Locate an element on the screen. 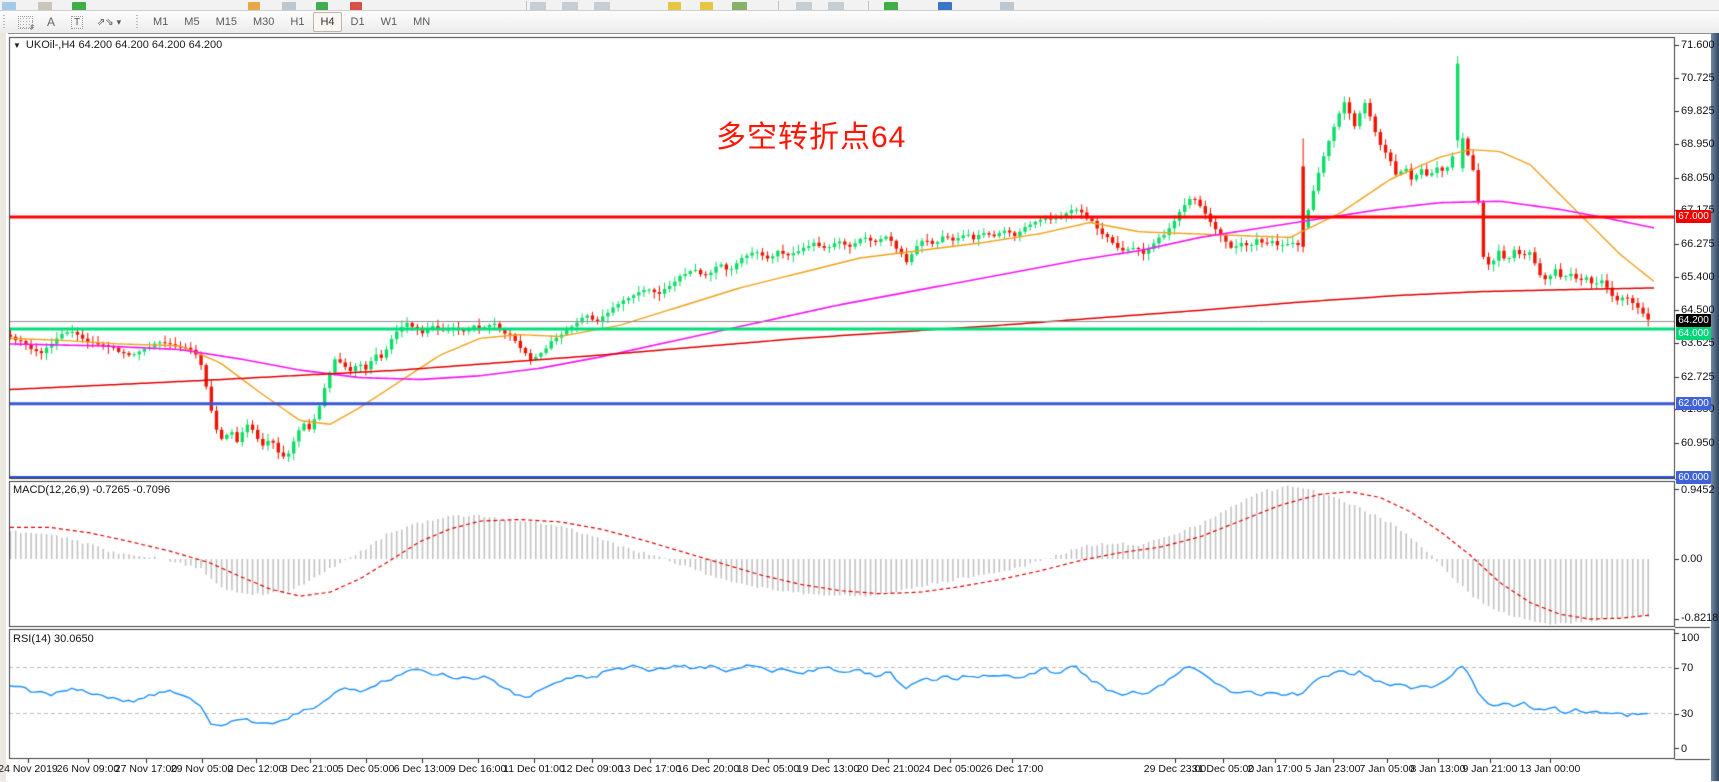 The height and width of the screenshot is (782, 1719). time-axis-label: 7 Jan 05:00 is located at coordinates (1387, 769).